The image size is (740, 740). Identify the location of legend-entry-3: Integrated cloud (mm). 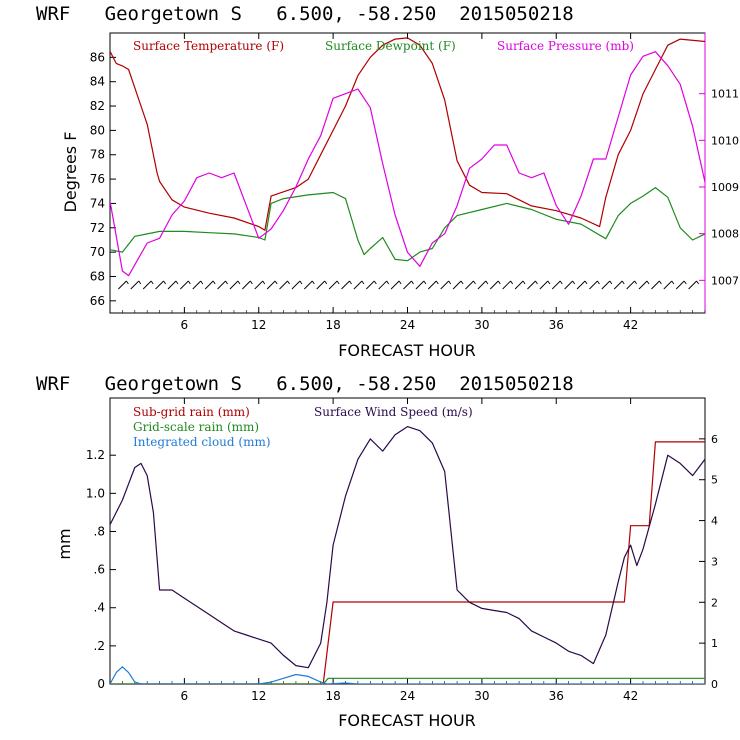
(202, 442).